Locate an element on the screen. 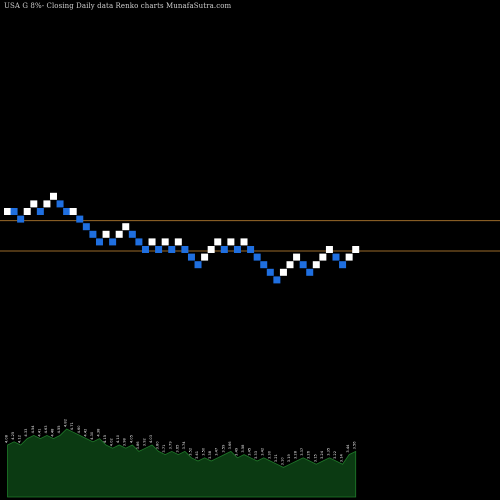 This screenshot has height=500, width=500. renko-brick-12-down is located at coordinates (86, 227).